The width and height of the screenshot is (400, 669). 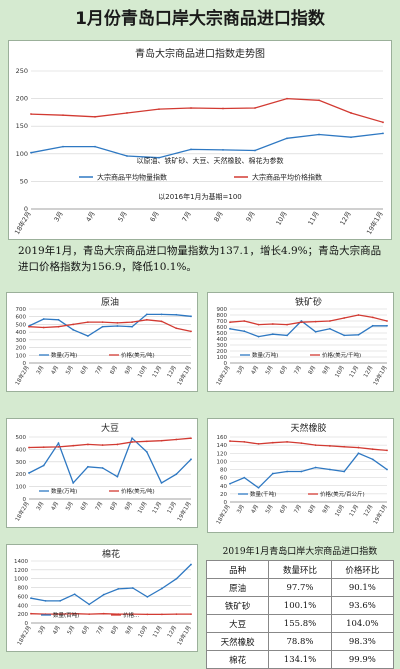 What do you see at coordinates (287, 177) in the screenshot?
I see `legend-label: 大宗商品平均价格指数` at bounding box center [287, 177].